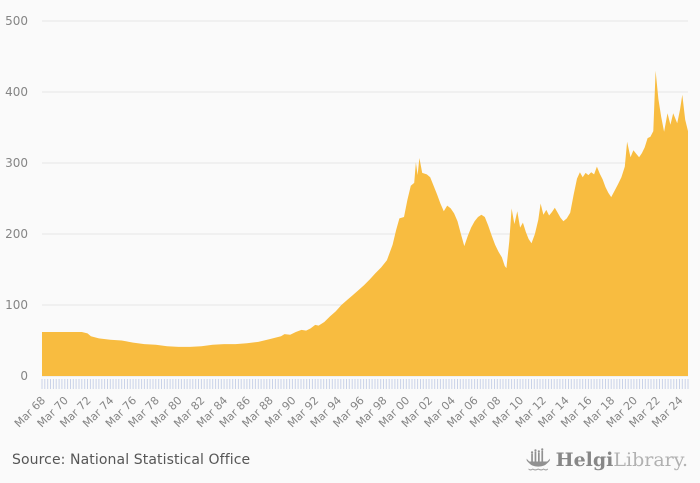 Image resolution: width=700 pixels, height=483 pixels. I want to click on longship-icon, so click(538, 459).